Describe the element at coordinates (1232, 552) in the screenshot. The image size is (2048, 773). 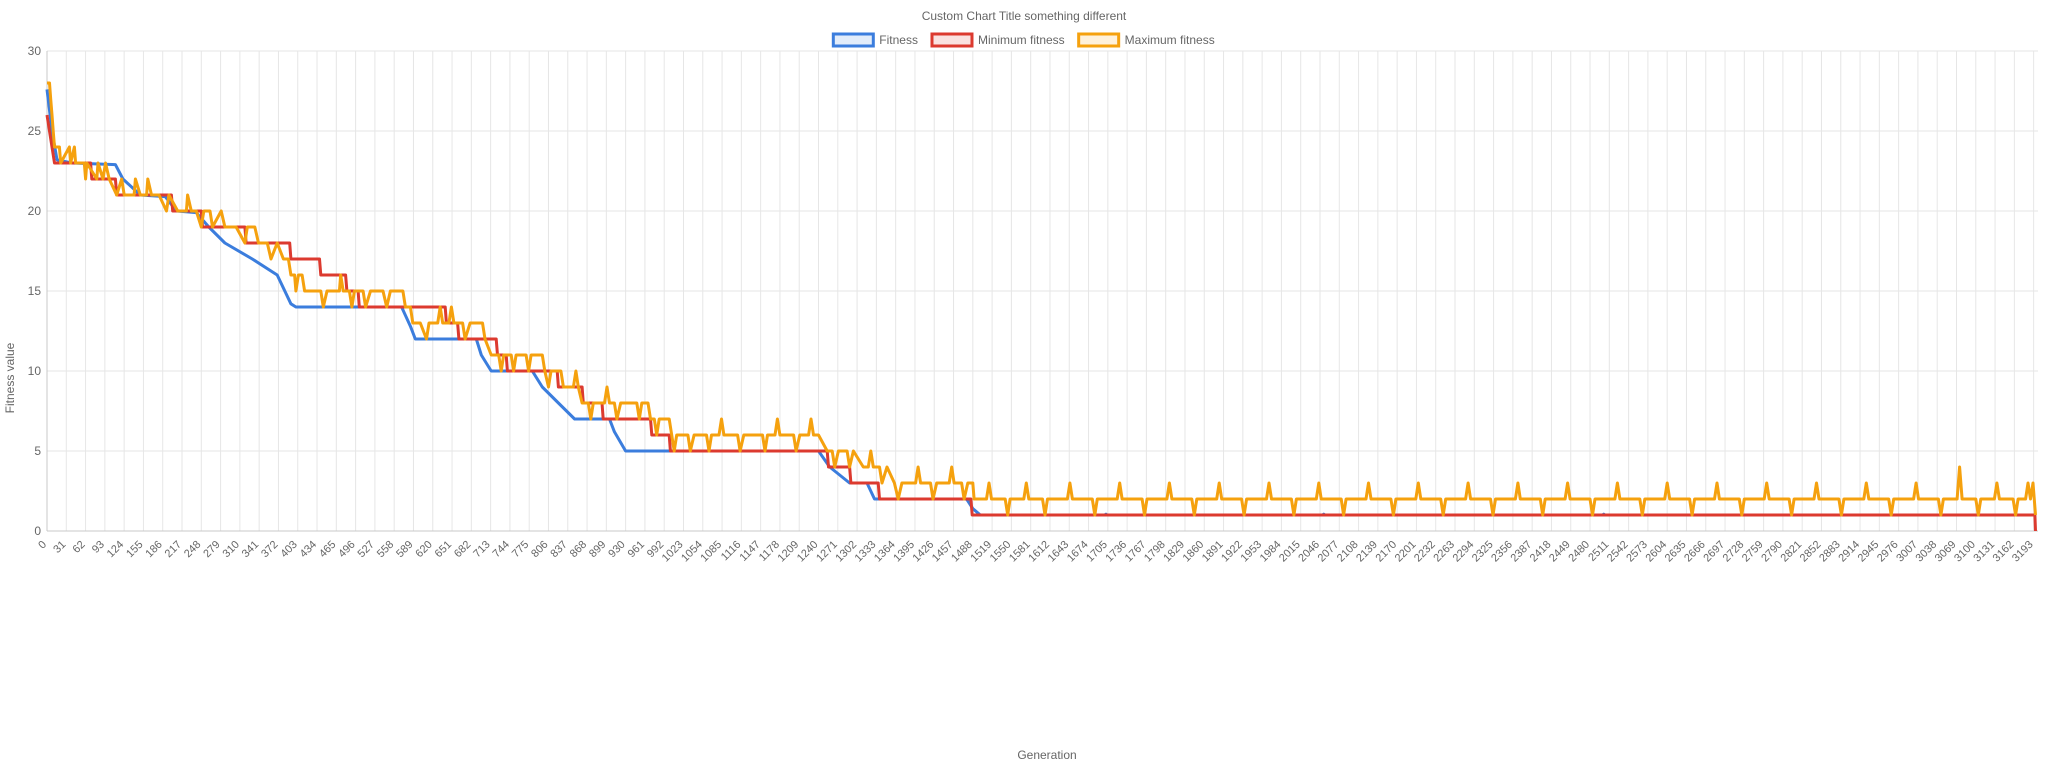
I see `x-tick-label: 1922` at that location.